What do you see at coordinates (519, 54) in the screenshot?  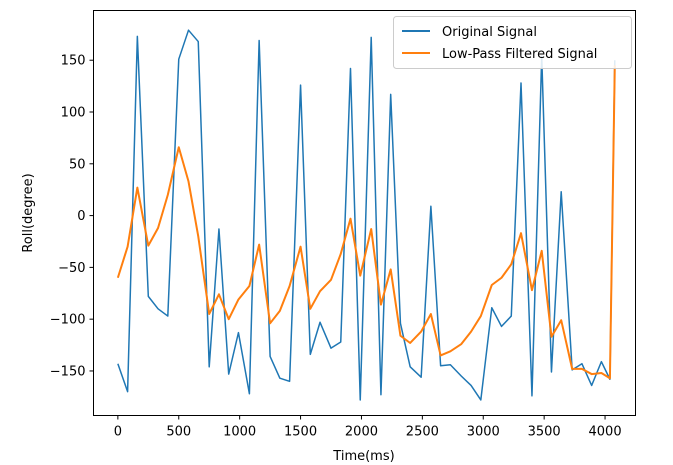 I see `legend-label-low-pass-filtered-signal: Low-Pass Filtered Signal` at bounding box center [519, 54].